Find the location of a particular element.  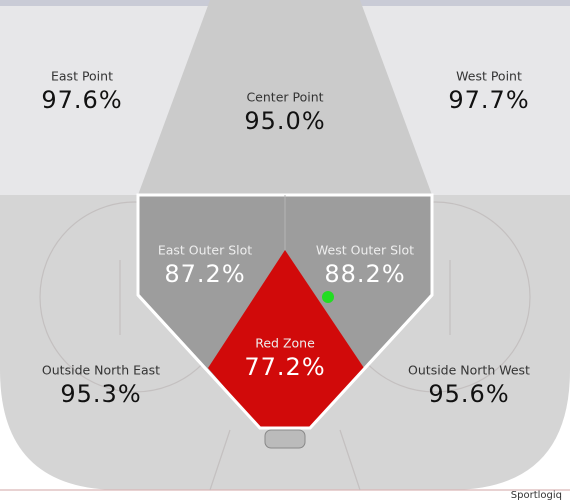

zone-value: 77.2% is located at coordinates (284, 367).